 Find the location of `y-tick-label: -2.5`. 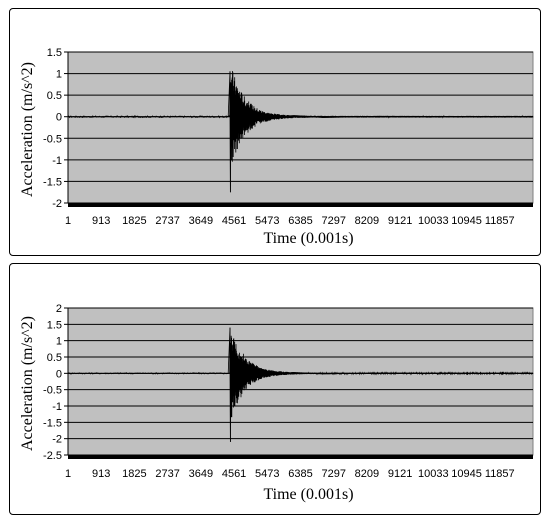

y-tick-label: -2.5 is located at coordinates (52, 456).